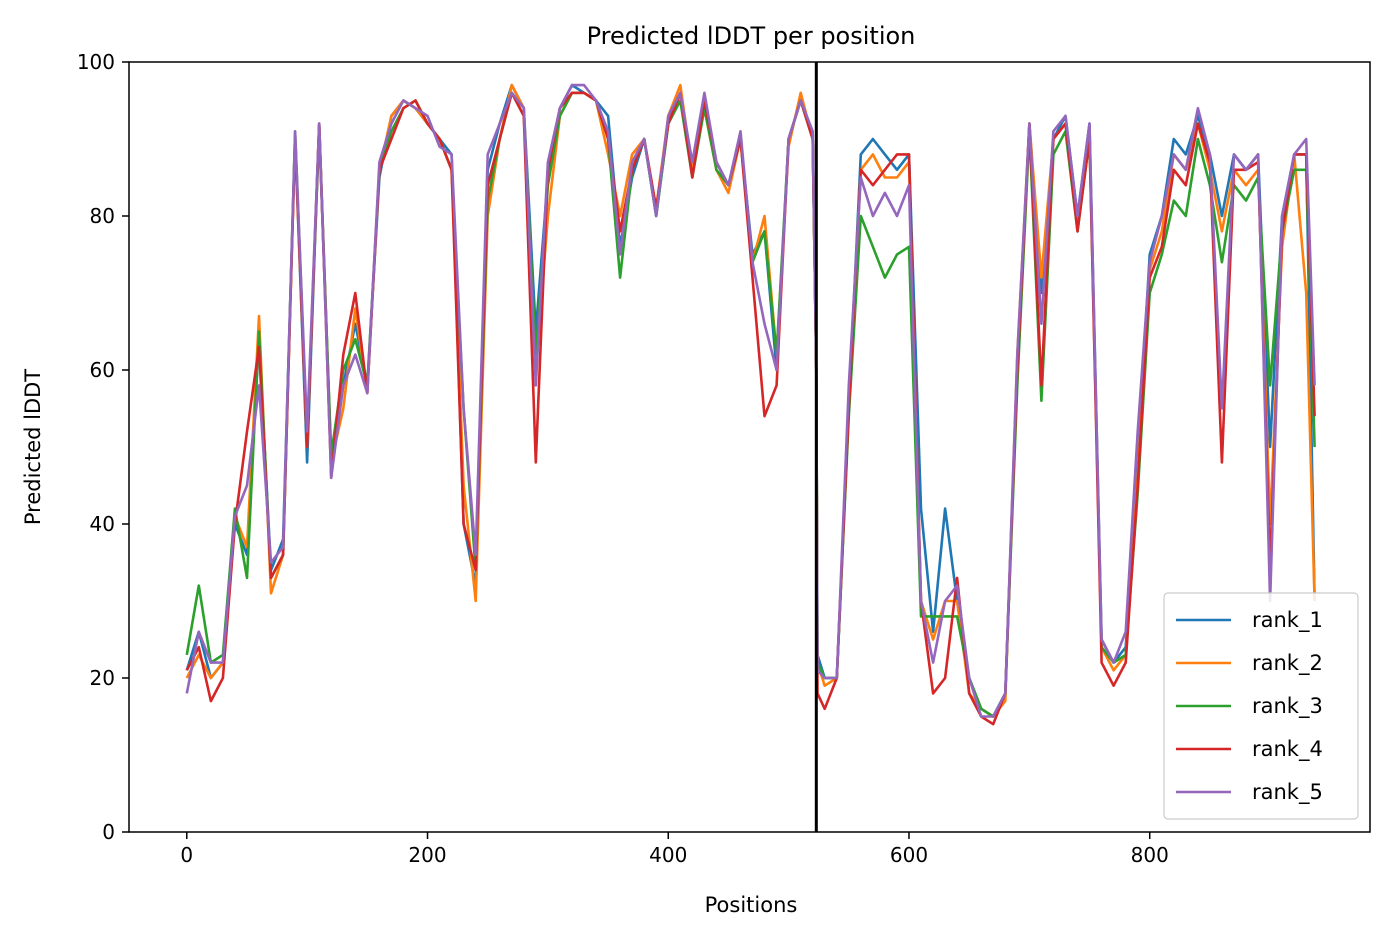 The width and height of the screenshot is (1391, 939). I want to click on x-tick-label: 200, so click(427, 855).